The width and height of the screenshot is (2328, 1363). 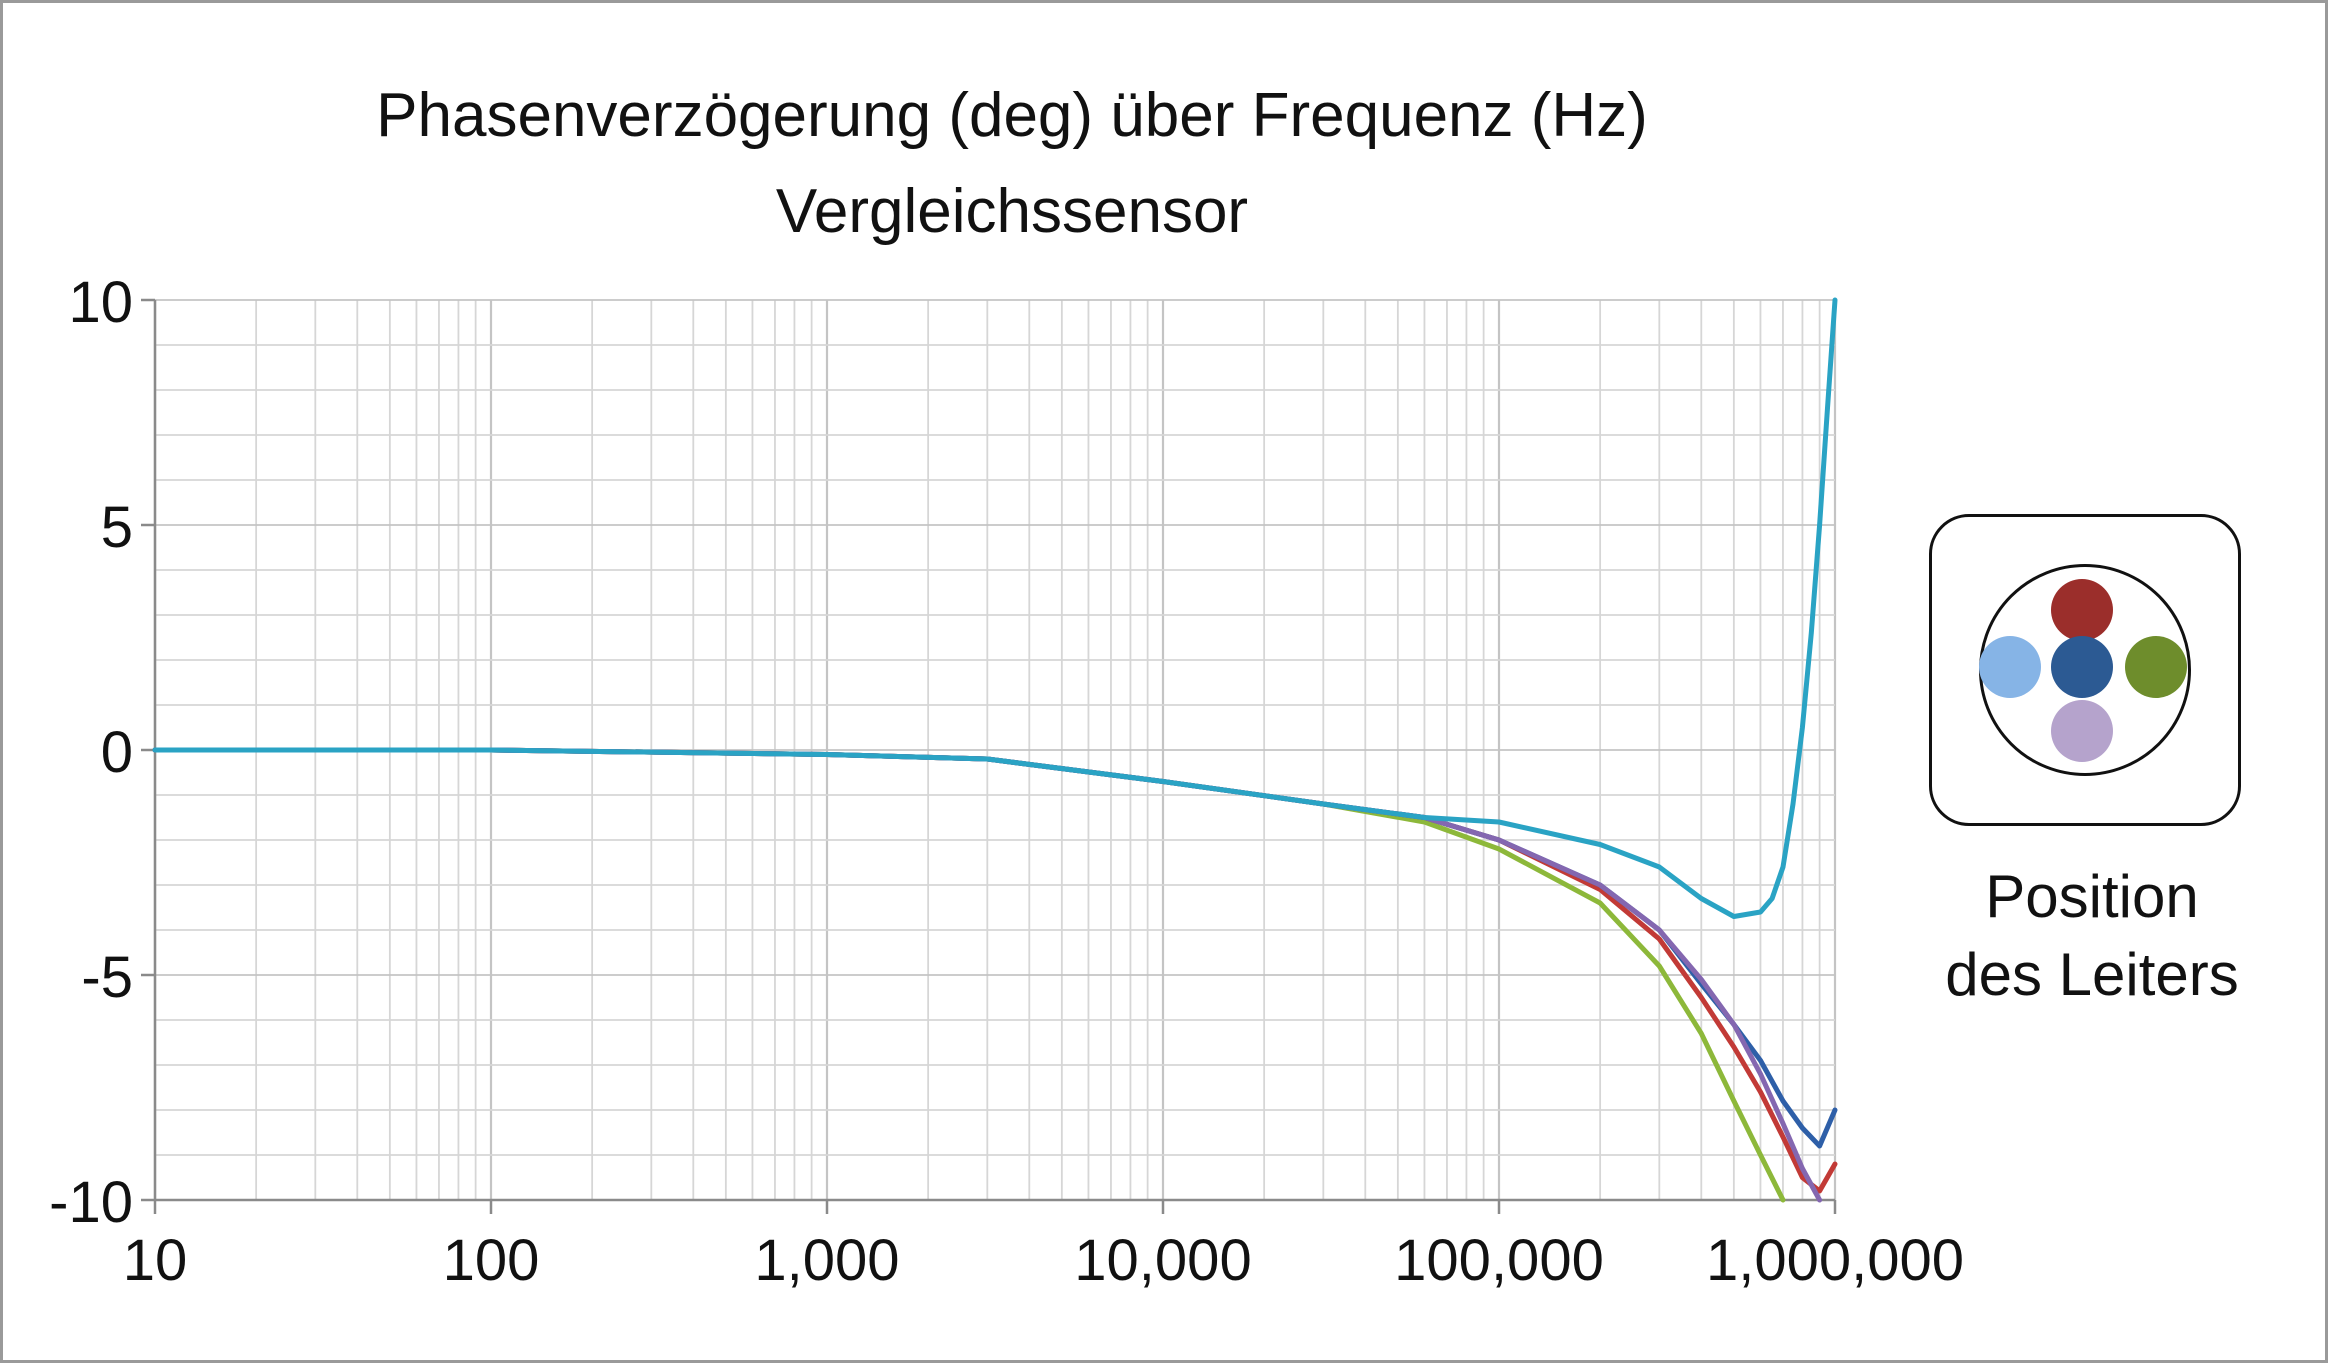 I want to click on x-tick-label: 100,000, so click(x=1499, y=1260).